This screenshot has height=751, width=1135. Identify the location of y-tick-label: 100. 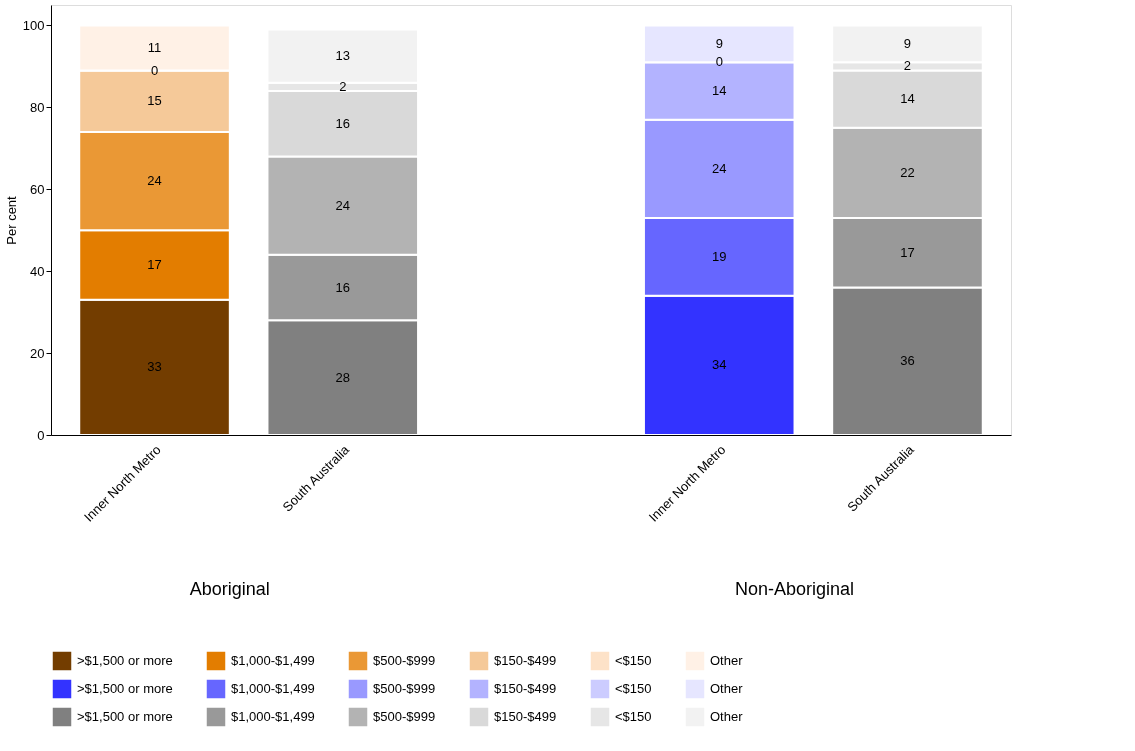
(33, 25).